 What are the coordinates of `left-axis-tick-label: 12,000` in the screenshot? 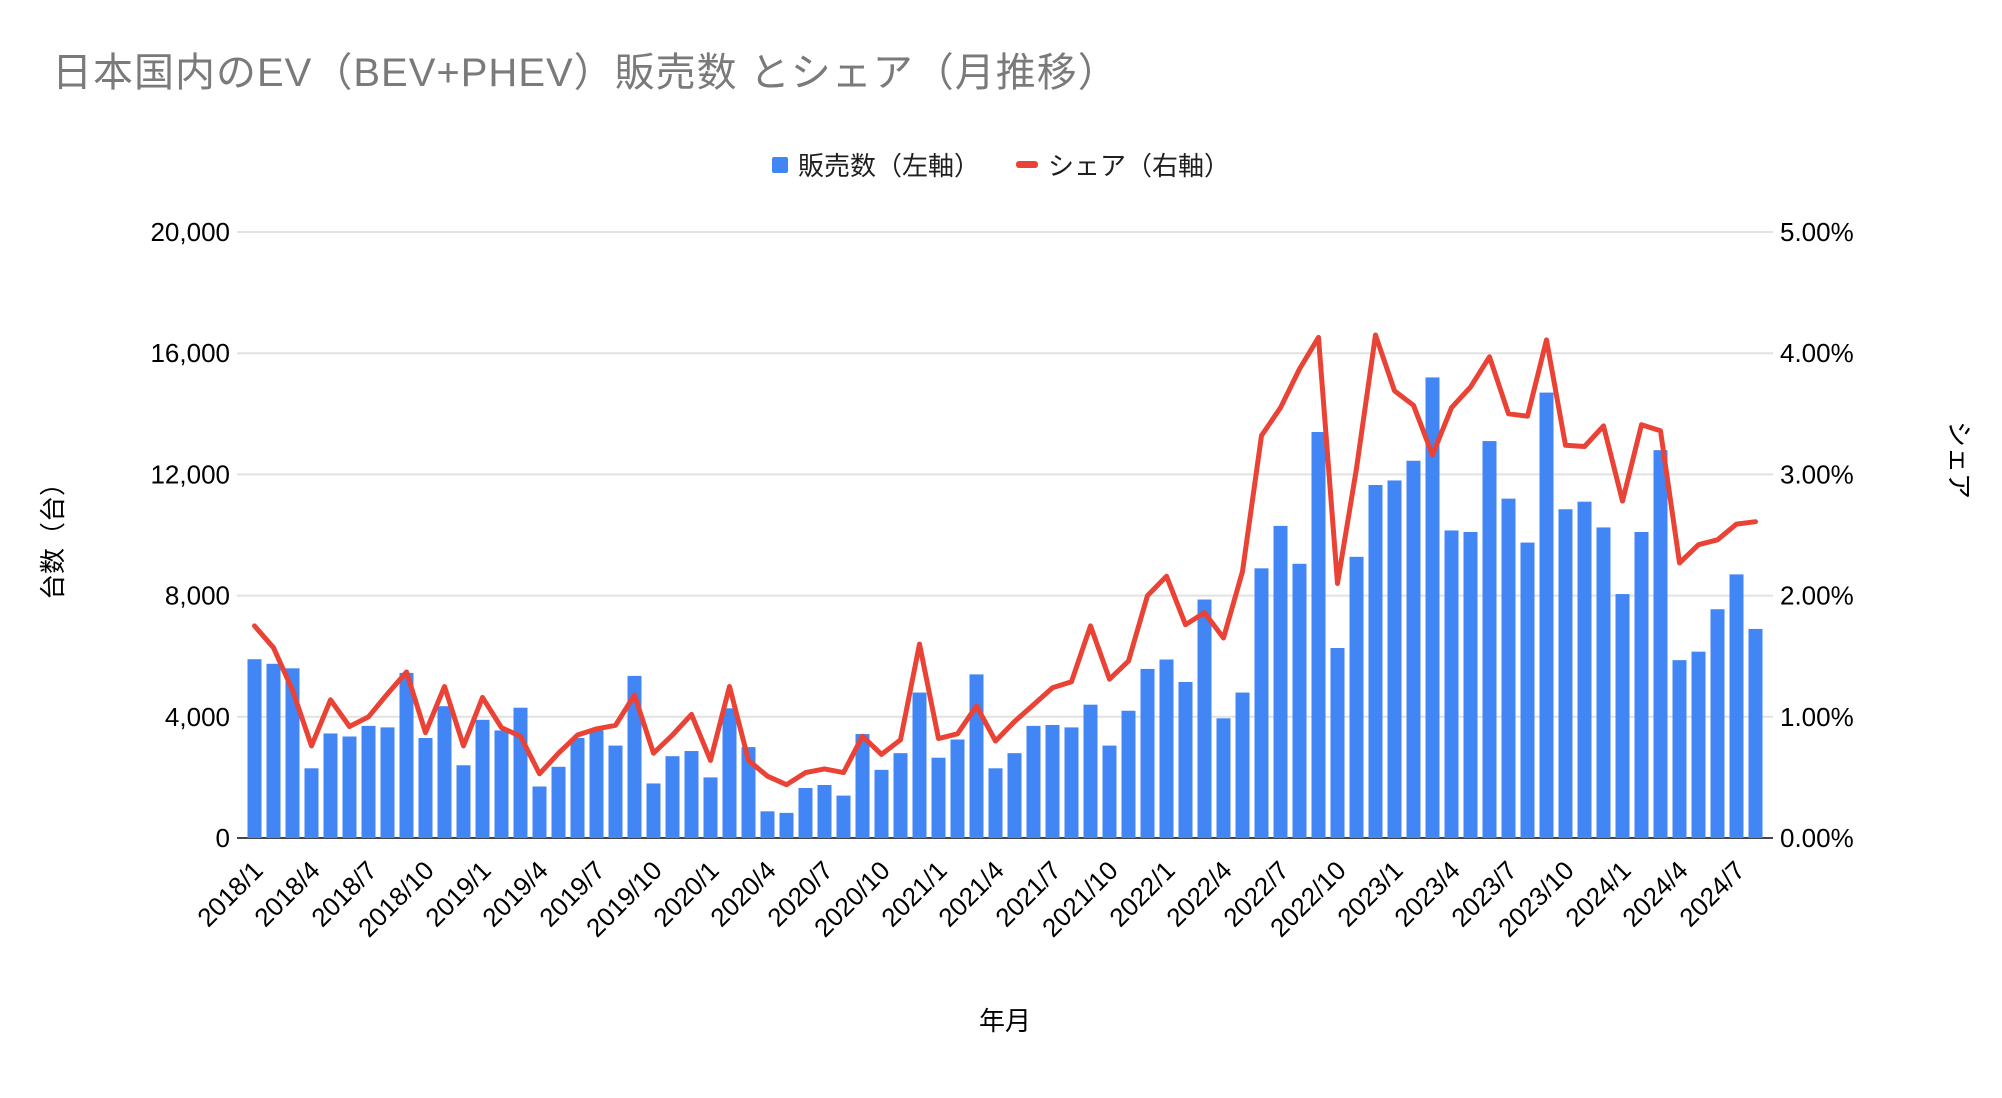 It's located at (190, 474).